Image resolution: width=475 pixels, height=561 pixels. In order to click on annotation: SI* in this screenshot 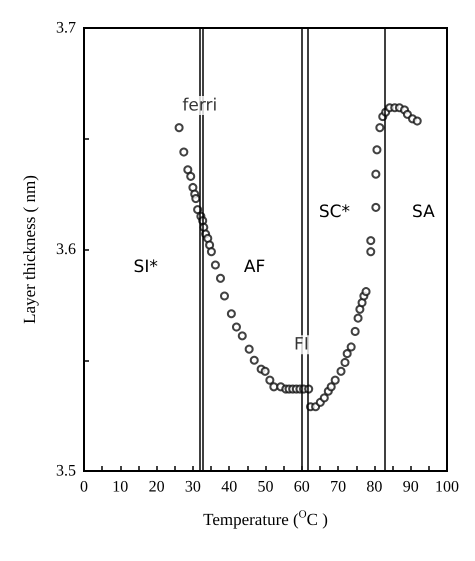, I will do `click(146, 267)`.